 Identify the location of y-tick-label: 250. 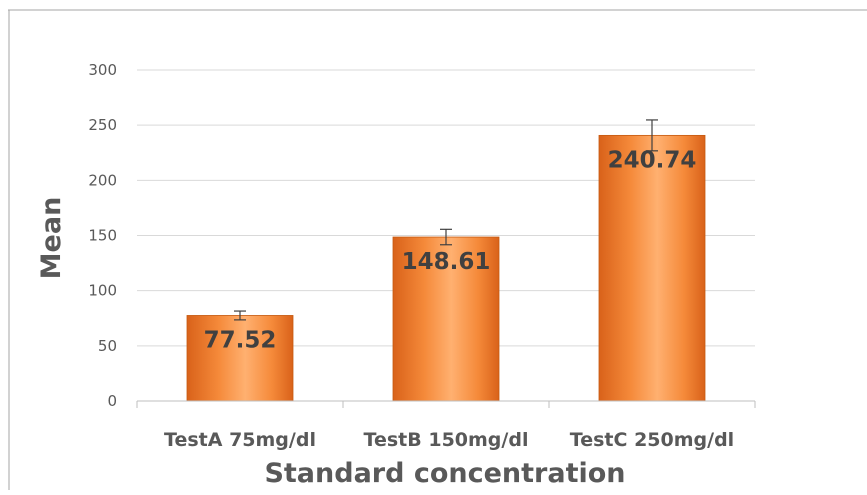
(102, 125).